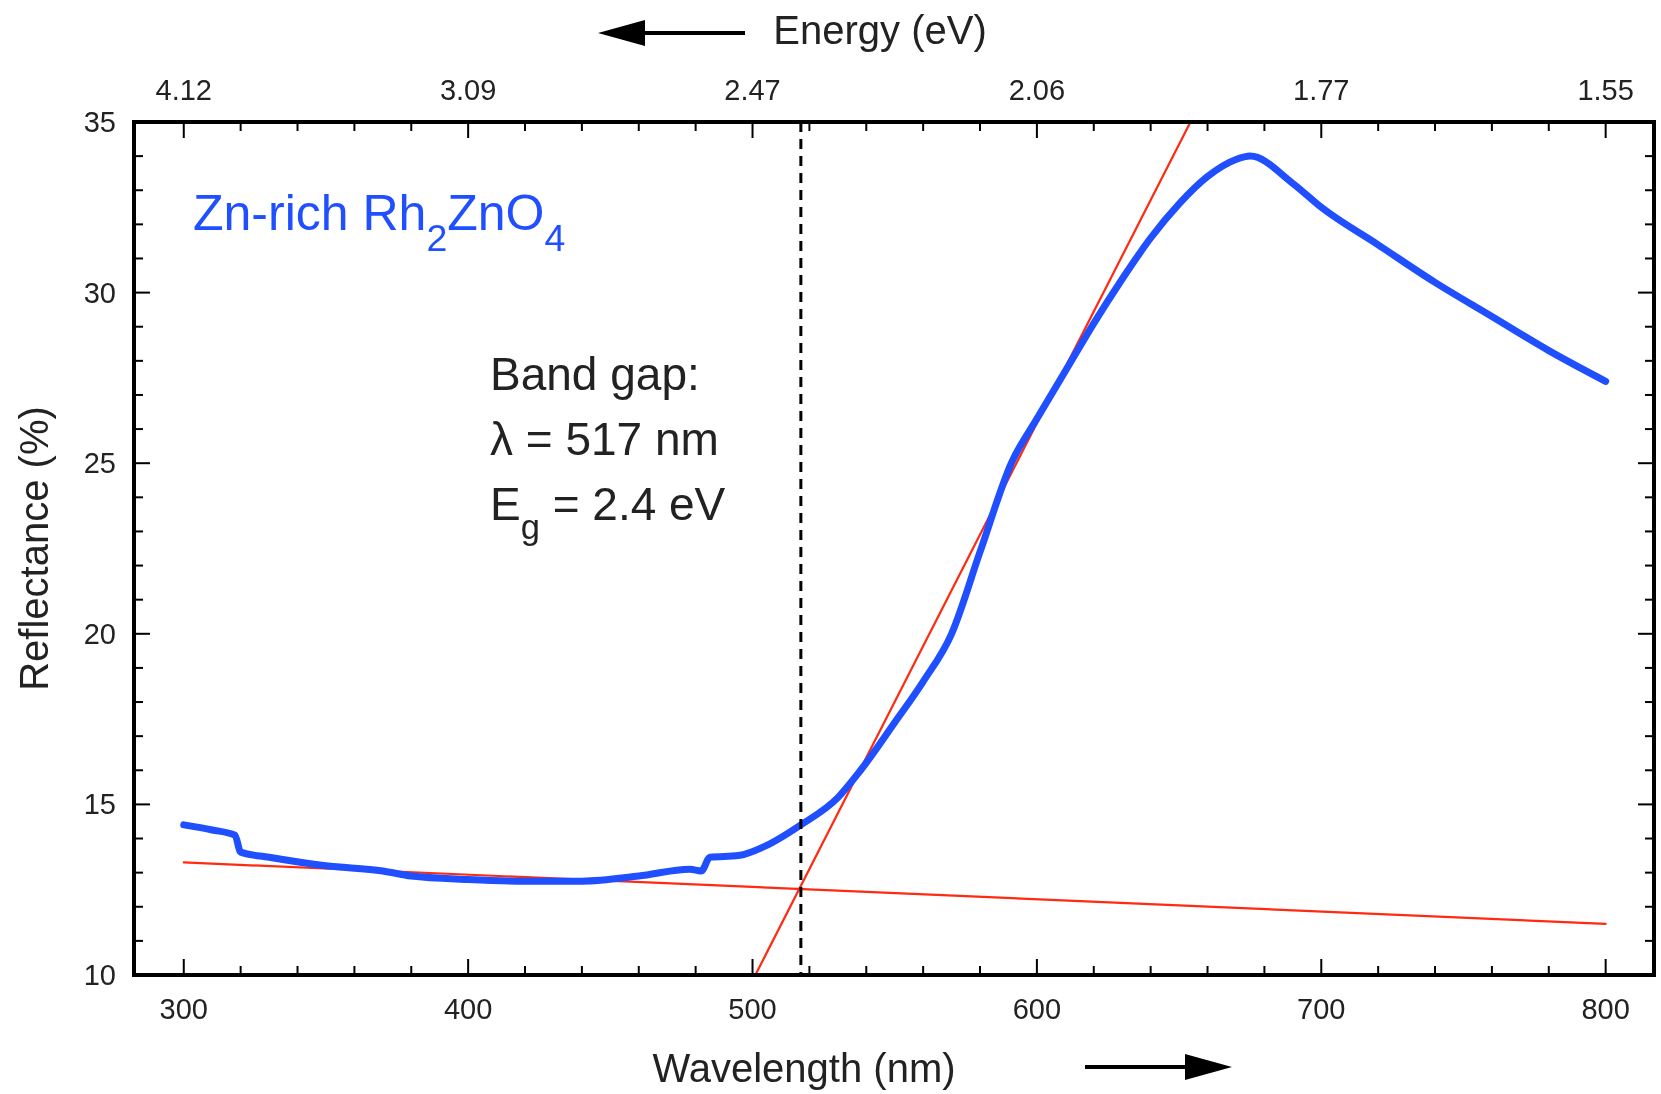  I want to click on text: 4.12, so click(183, 90).